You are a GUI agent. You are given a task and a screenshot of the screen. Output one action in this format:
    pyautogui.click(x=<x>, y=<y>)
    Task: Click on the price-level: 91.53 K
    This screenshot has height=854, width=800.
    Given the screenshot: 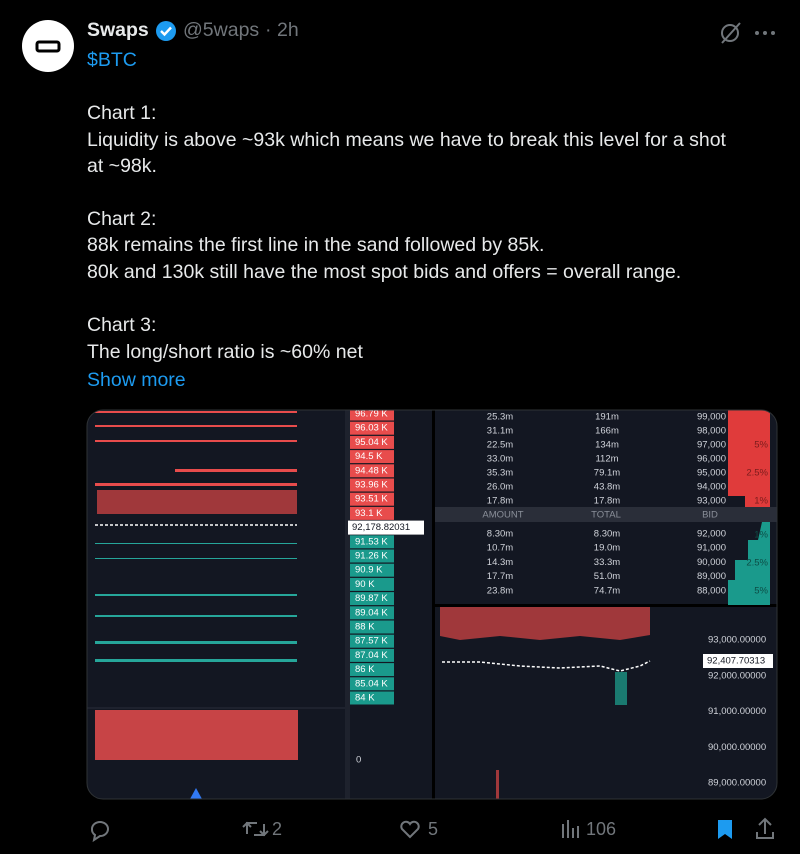 What is the action you would take?
    pyautogui.click(x=371, y=541)
    